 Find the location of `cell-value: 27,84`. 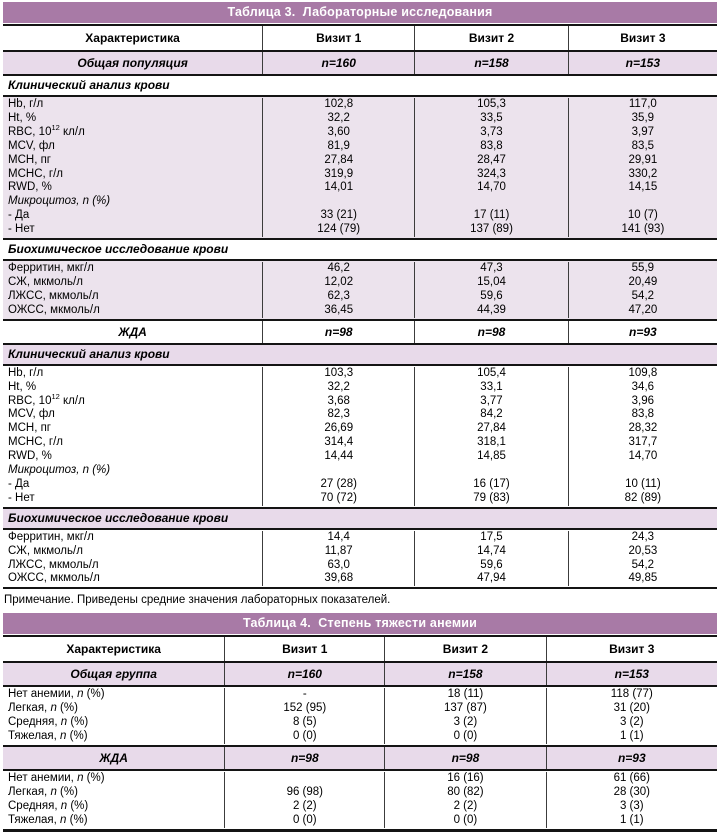

cell-value: 27,84 is located at coordinates (491, 429).